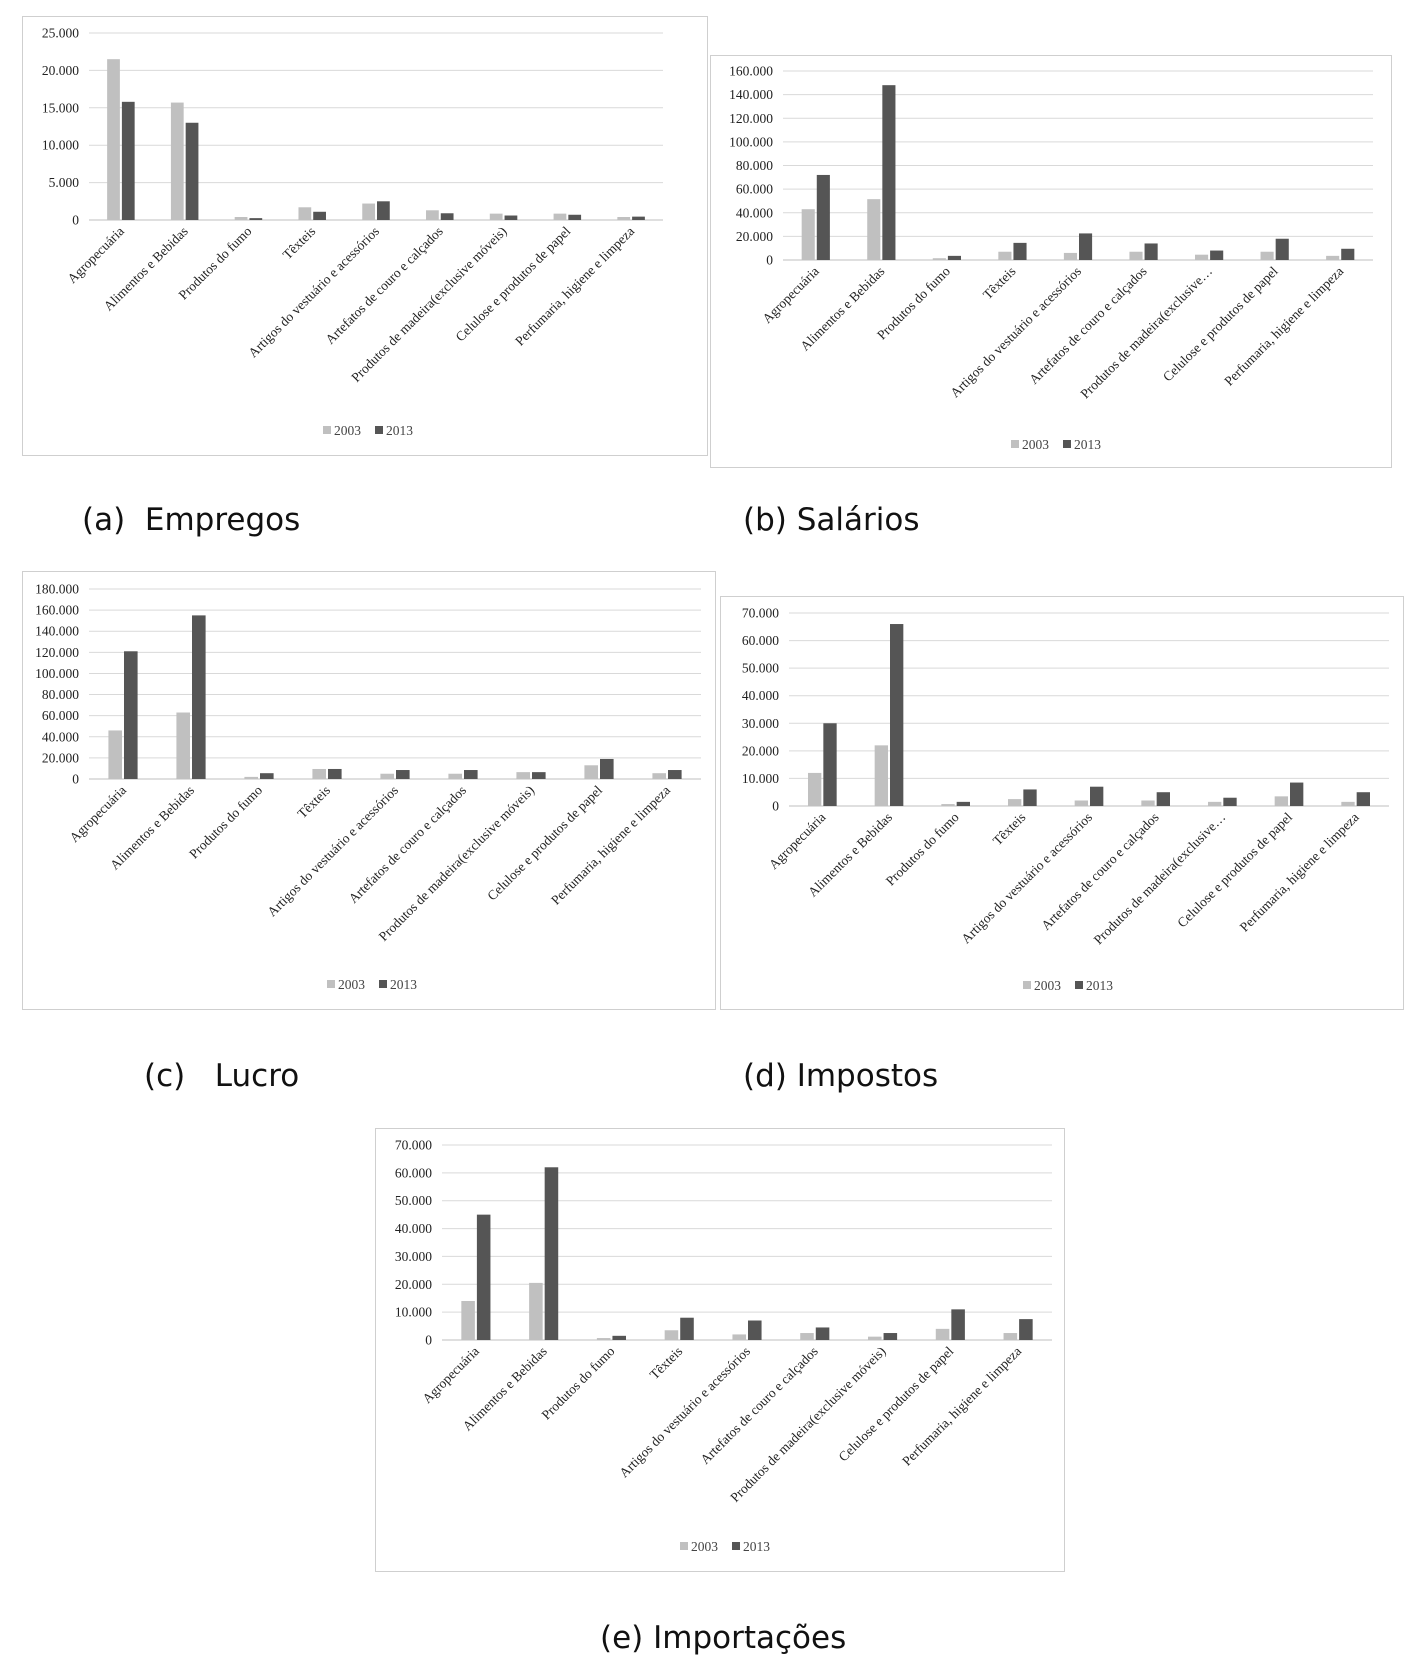  I want to click on y-tick-label: 25.000, so click(60, 33).